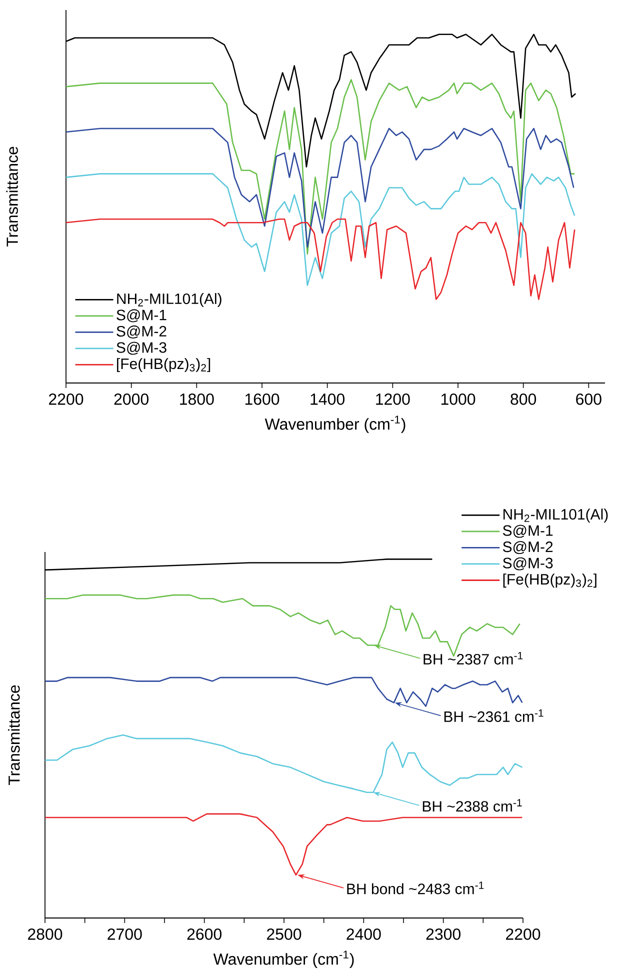 The width and height of the screenshot is (617, 980). I want to click on x-tick-label: 1200, so click(393, 399).